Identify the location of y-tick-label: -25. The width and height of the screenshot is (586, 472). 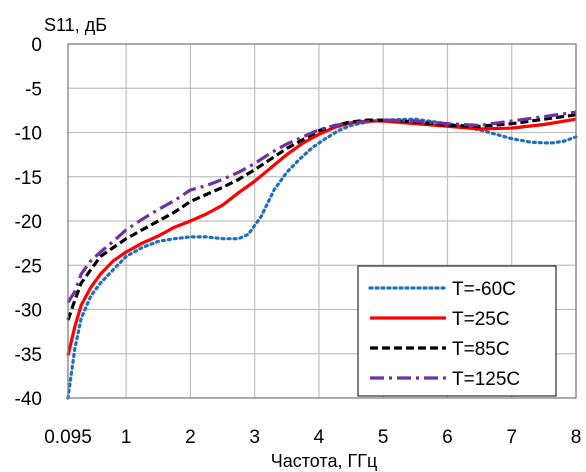
(28, 266).